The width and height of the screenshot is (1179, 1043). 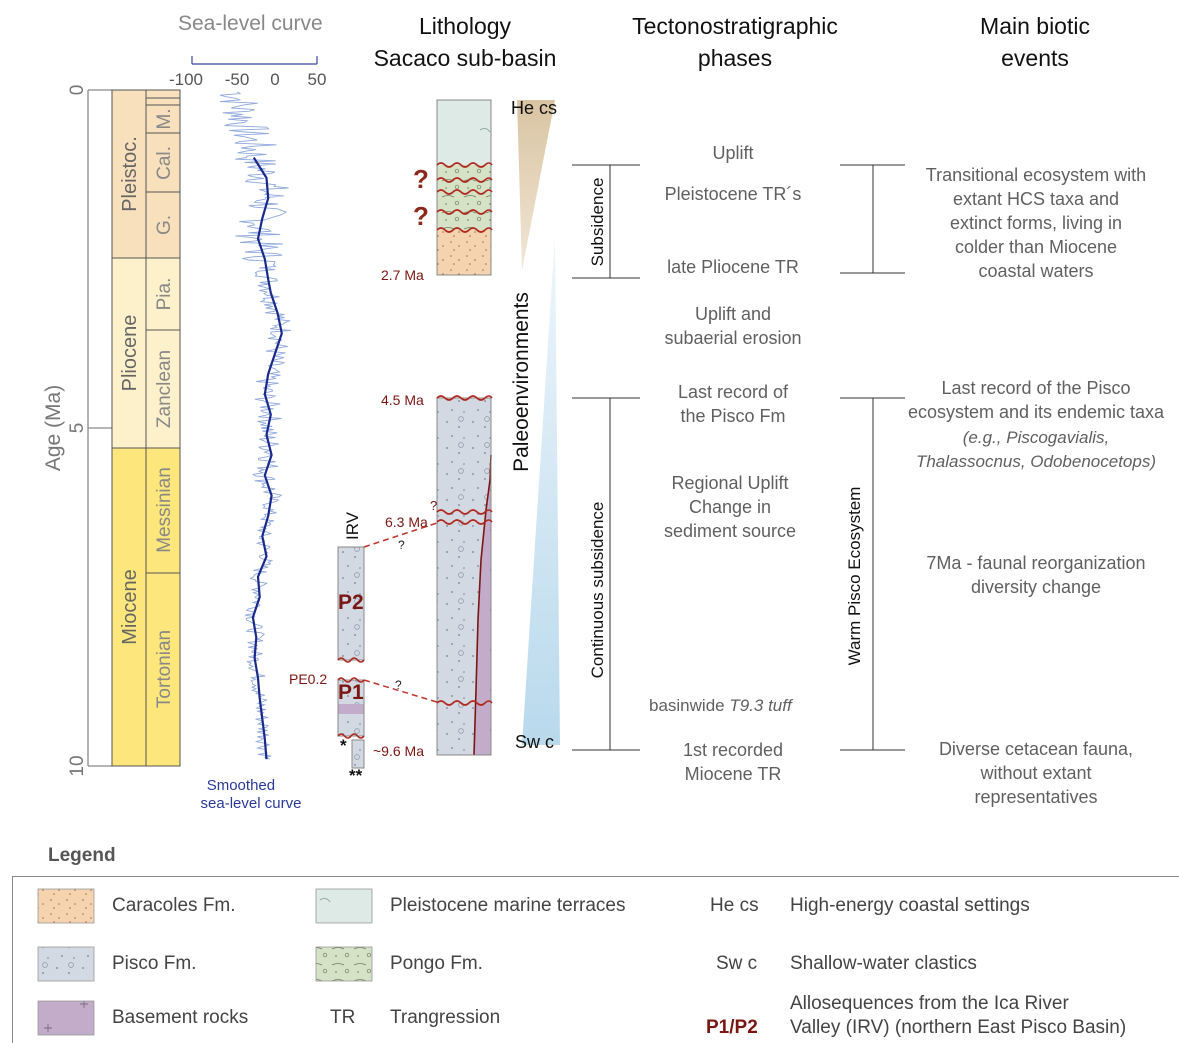 What do you see at coordinates (164, 118) in the screenshot?
I see `stage-m: M.` at bounding box center [164, 118].